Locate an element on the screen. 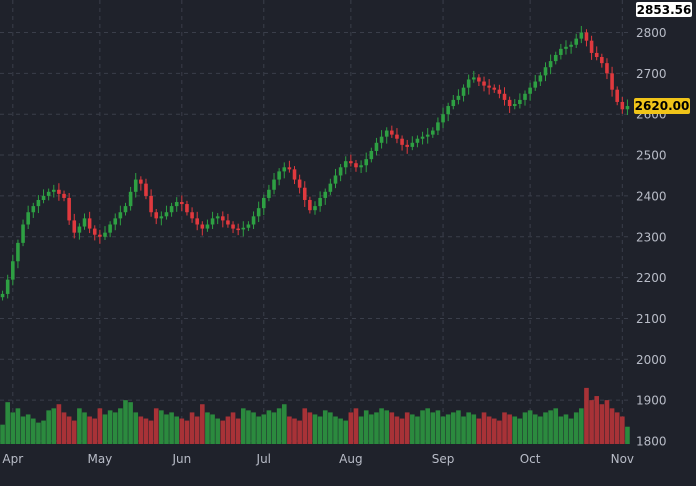 The image size is (696, 486). last-price-label-box is located at coordinates (662, 106).